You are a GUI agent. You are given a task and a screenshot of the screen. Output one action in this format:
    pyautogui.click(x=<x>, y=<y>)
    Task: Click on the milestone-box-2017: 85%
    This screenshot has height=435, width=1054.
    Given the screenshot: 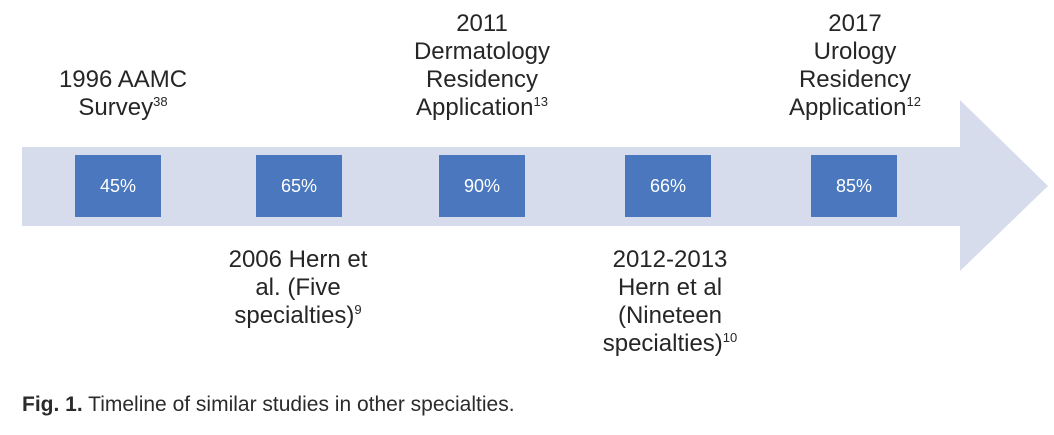 What is the action you would take?
    pyautogui.click(x=854, y=186)
    